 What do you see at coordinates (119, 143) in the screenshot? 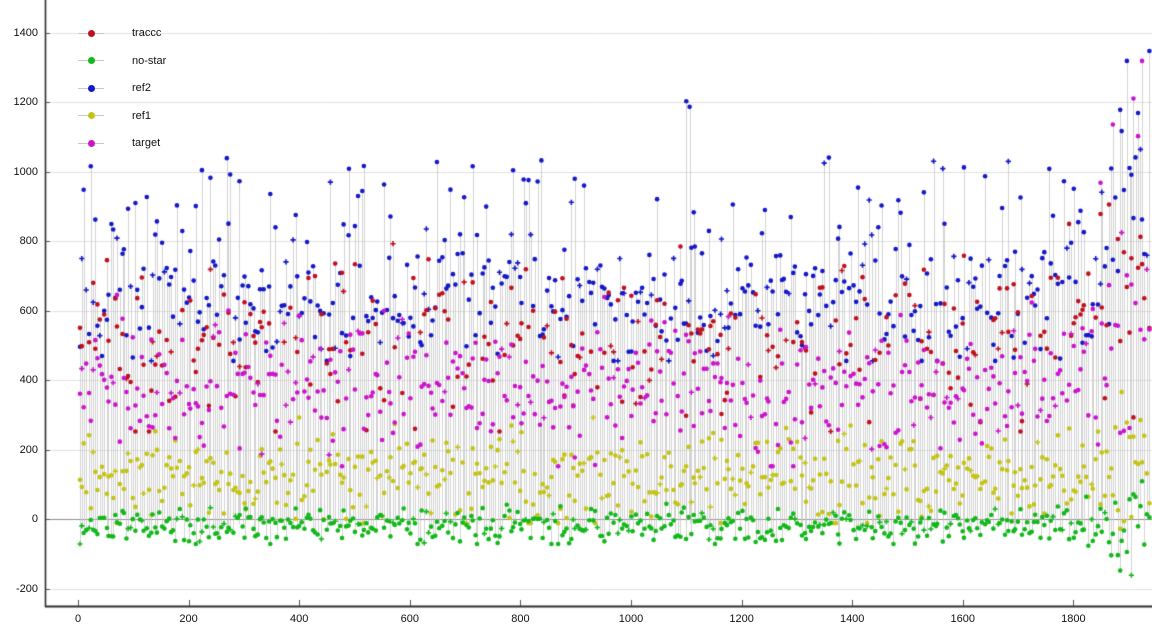
I see `legend-item-target: target` at bounding box center [119, 143].